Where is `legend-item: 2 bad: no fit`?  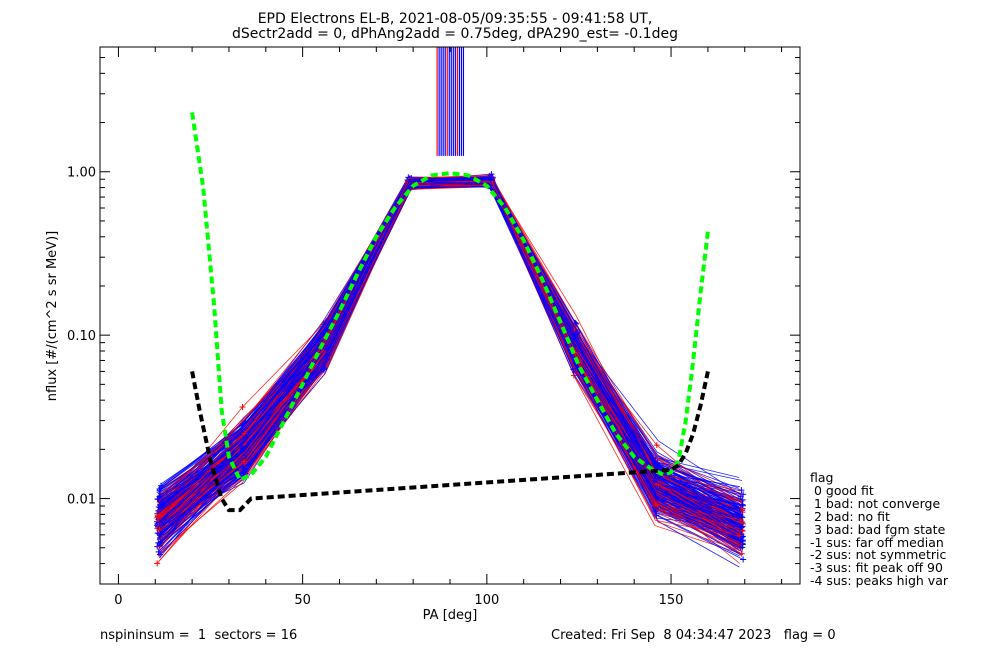
legend-item: 2 bad: no fit is located at coordinates (850, 516).